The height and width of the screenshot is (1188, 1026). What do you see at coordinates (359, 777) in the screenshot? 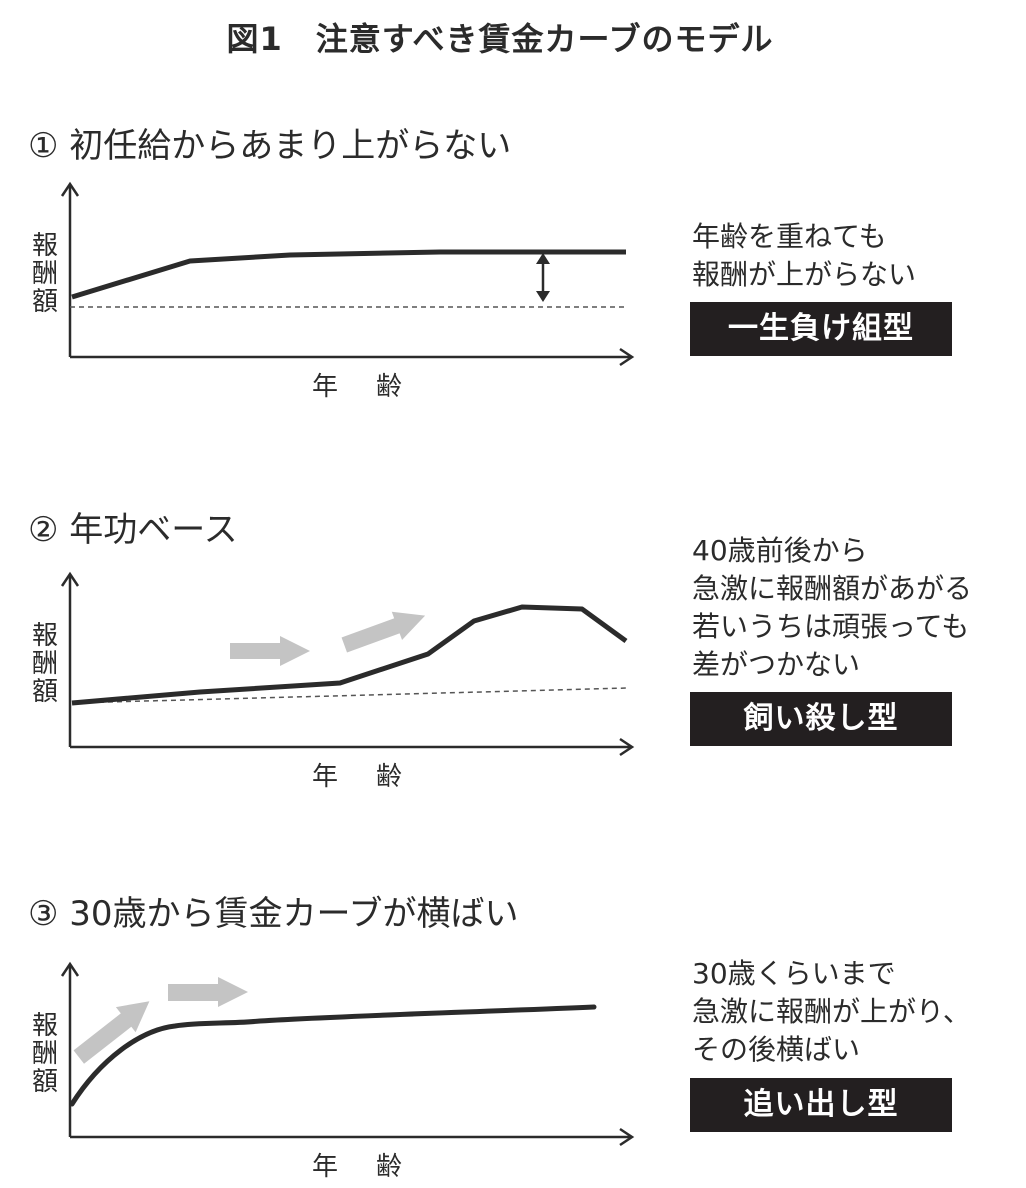
I see `panel-2-x-label: 年 齢` at bounding box center [359, 777].